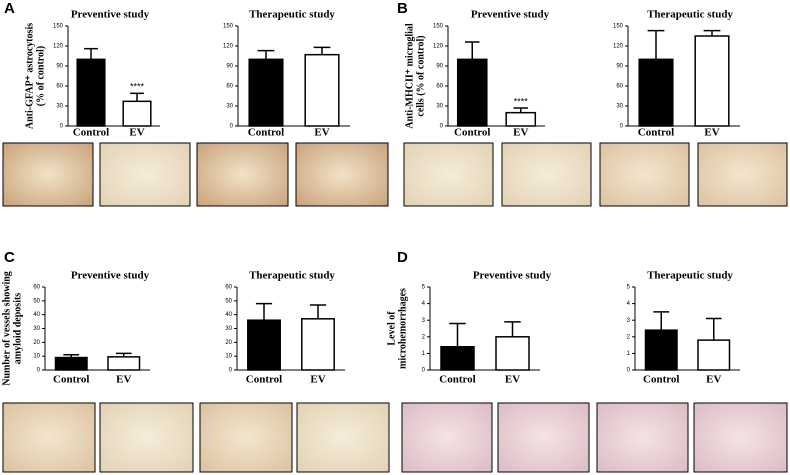  What do you see at coordinates (36, 357) in the screenshot?
I see `y-tick-label: 10` at bounding box center [36, 357].